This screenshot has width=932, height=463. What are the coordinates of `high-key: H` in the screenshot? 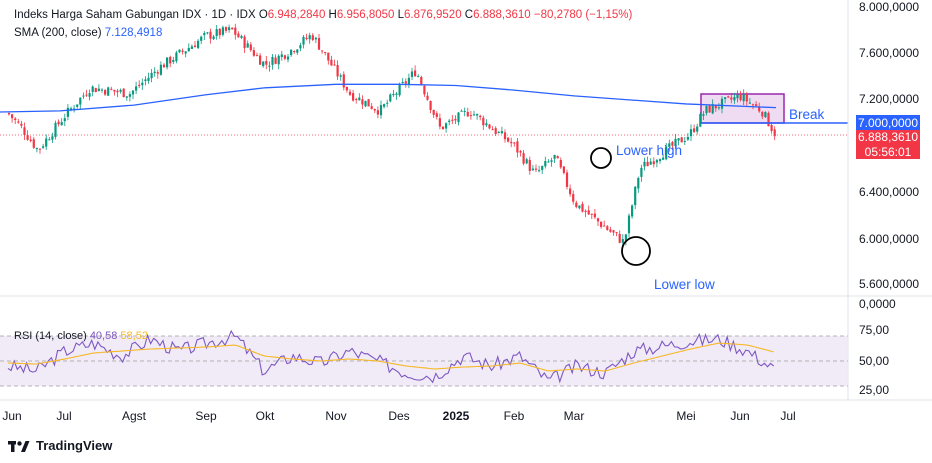 It's located at (332, 15).